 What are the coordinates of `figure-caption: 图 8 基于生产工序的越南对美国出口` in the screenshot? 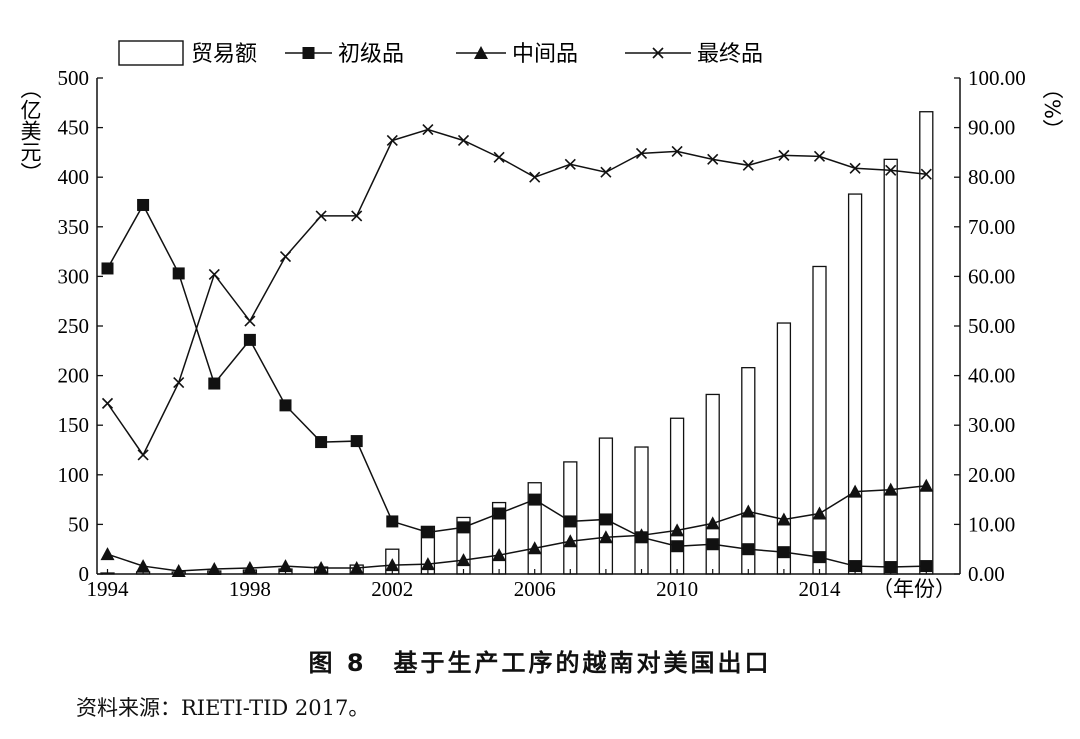 It's located at (540, 663).